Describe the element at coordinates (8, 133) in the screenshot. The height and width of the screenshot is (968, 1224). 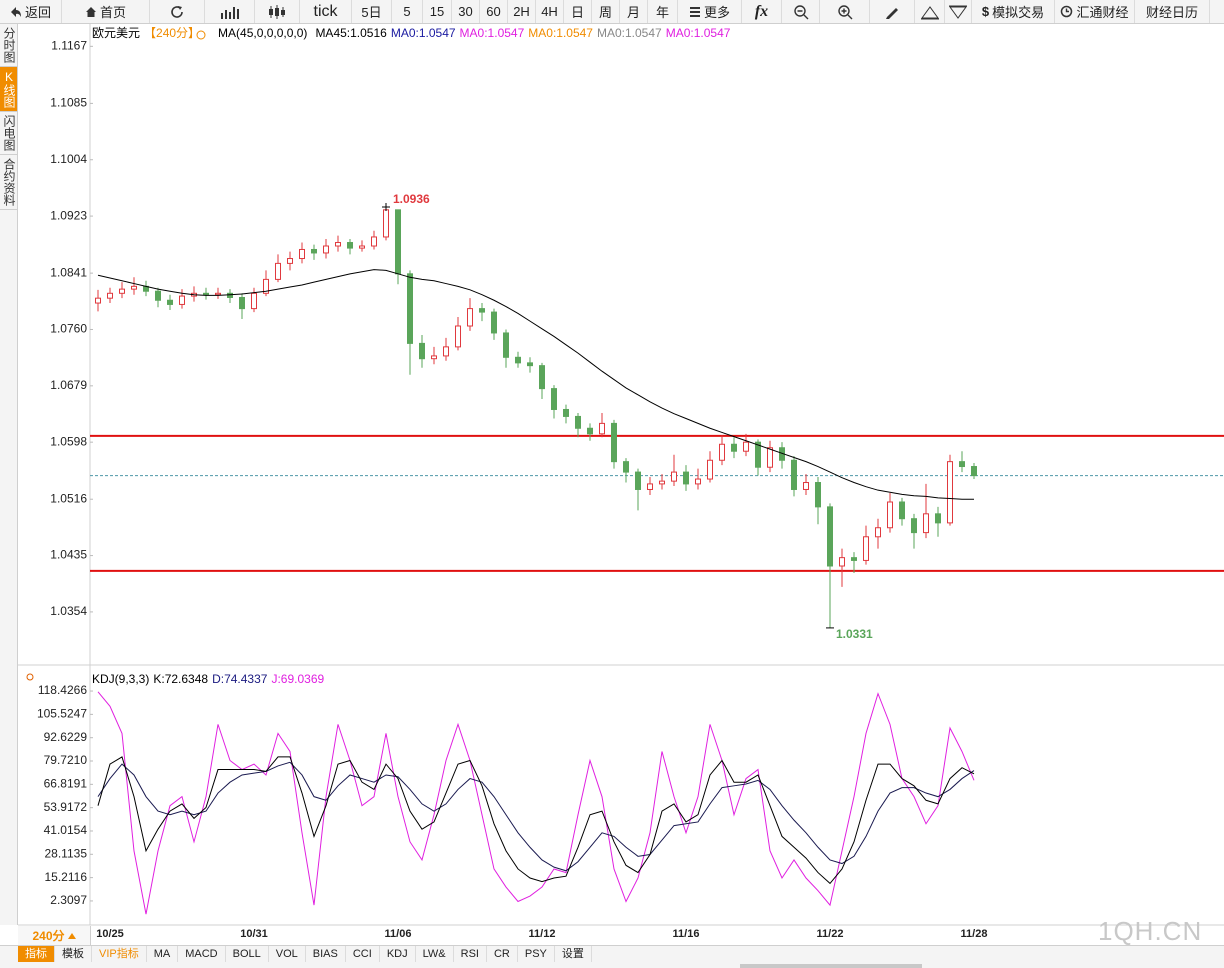
I see `side-tab: 闪电图` at that location.